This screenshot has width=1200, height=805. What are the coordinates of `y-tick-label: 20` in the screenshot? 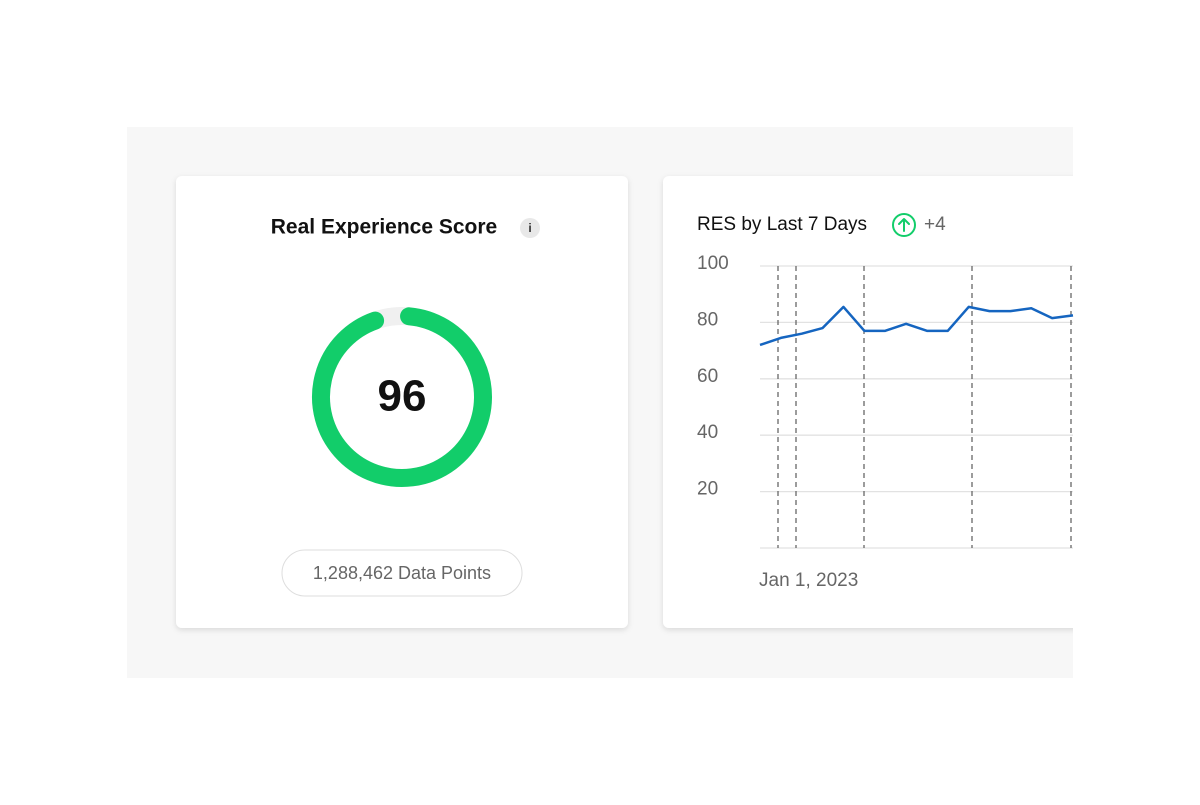 It's located at (707, 489).